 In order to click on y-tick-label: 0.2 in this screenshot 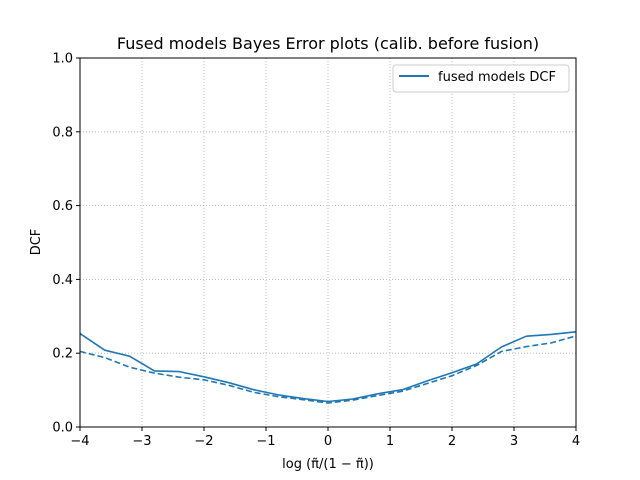, I will do `click(62, 354)`.